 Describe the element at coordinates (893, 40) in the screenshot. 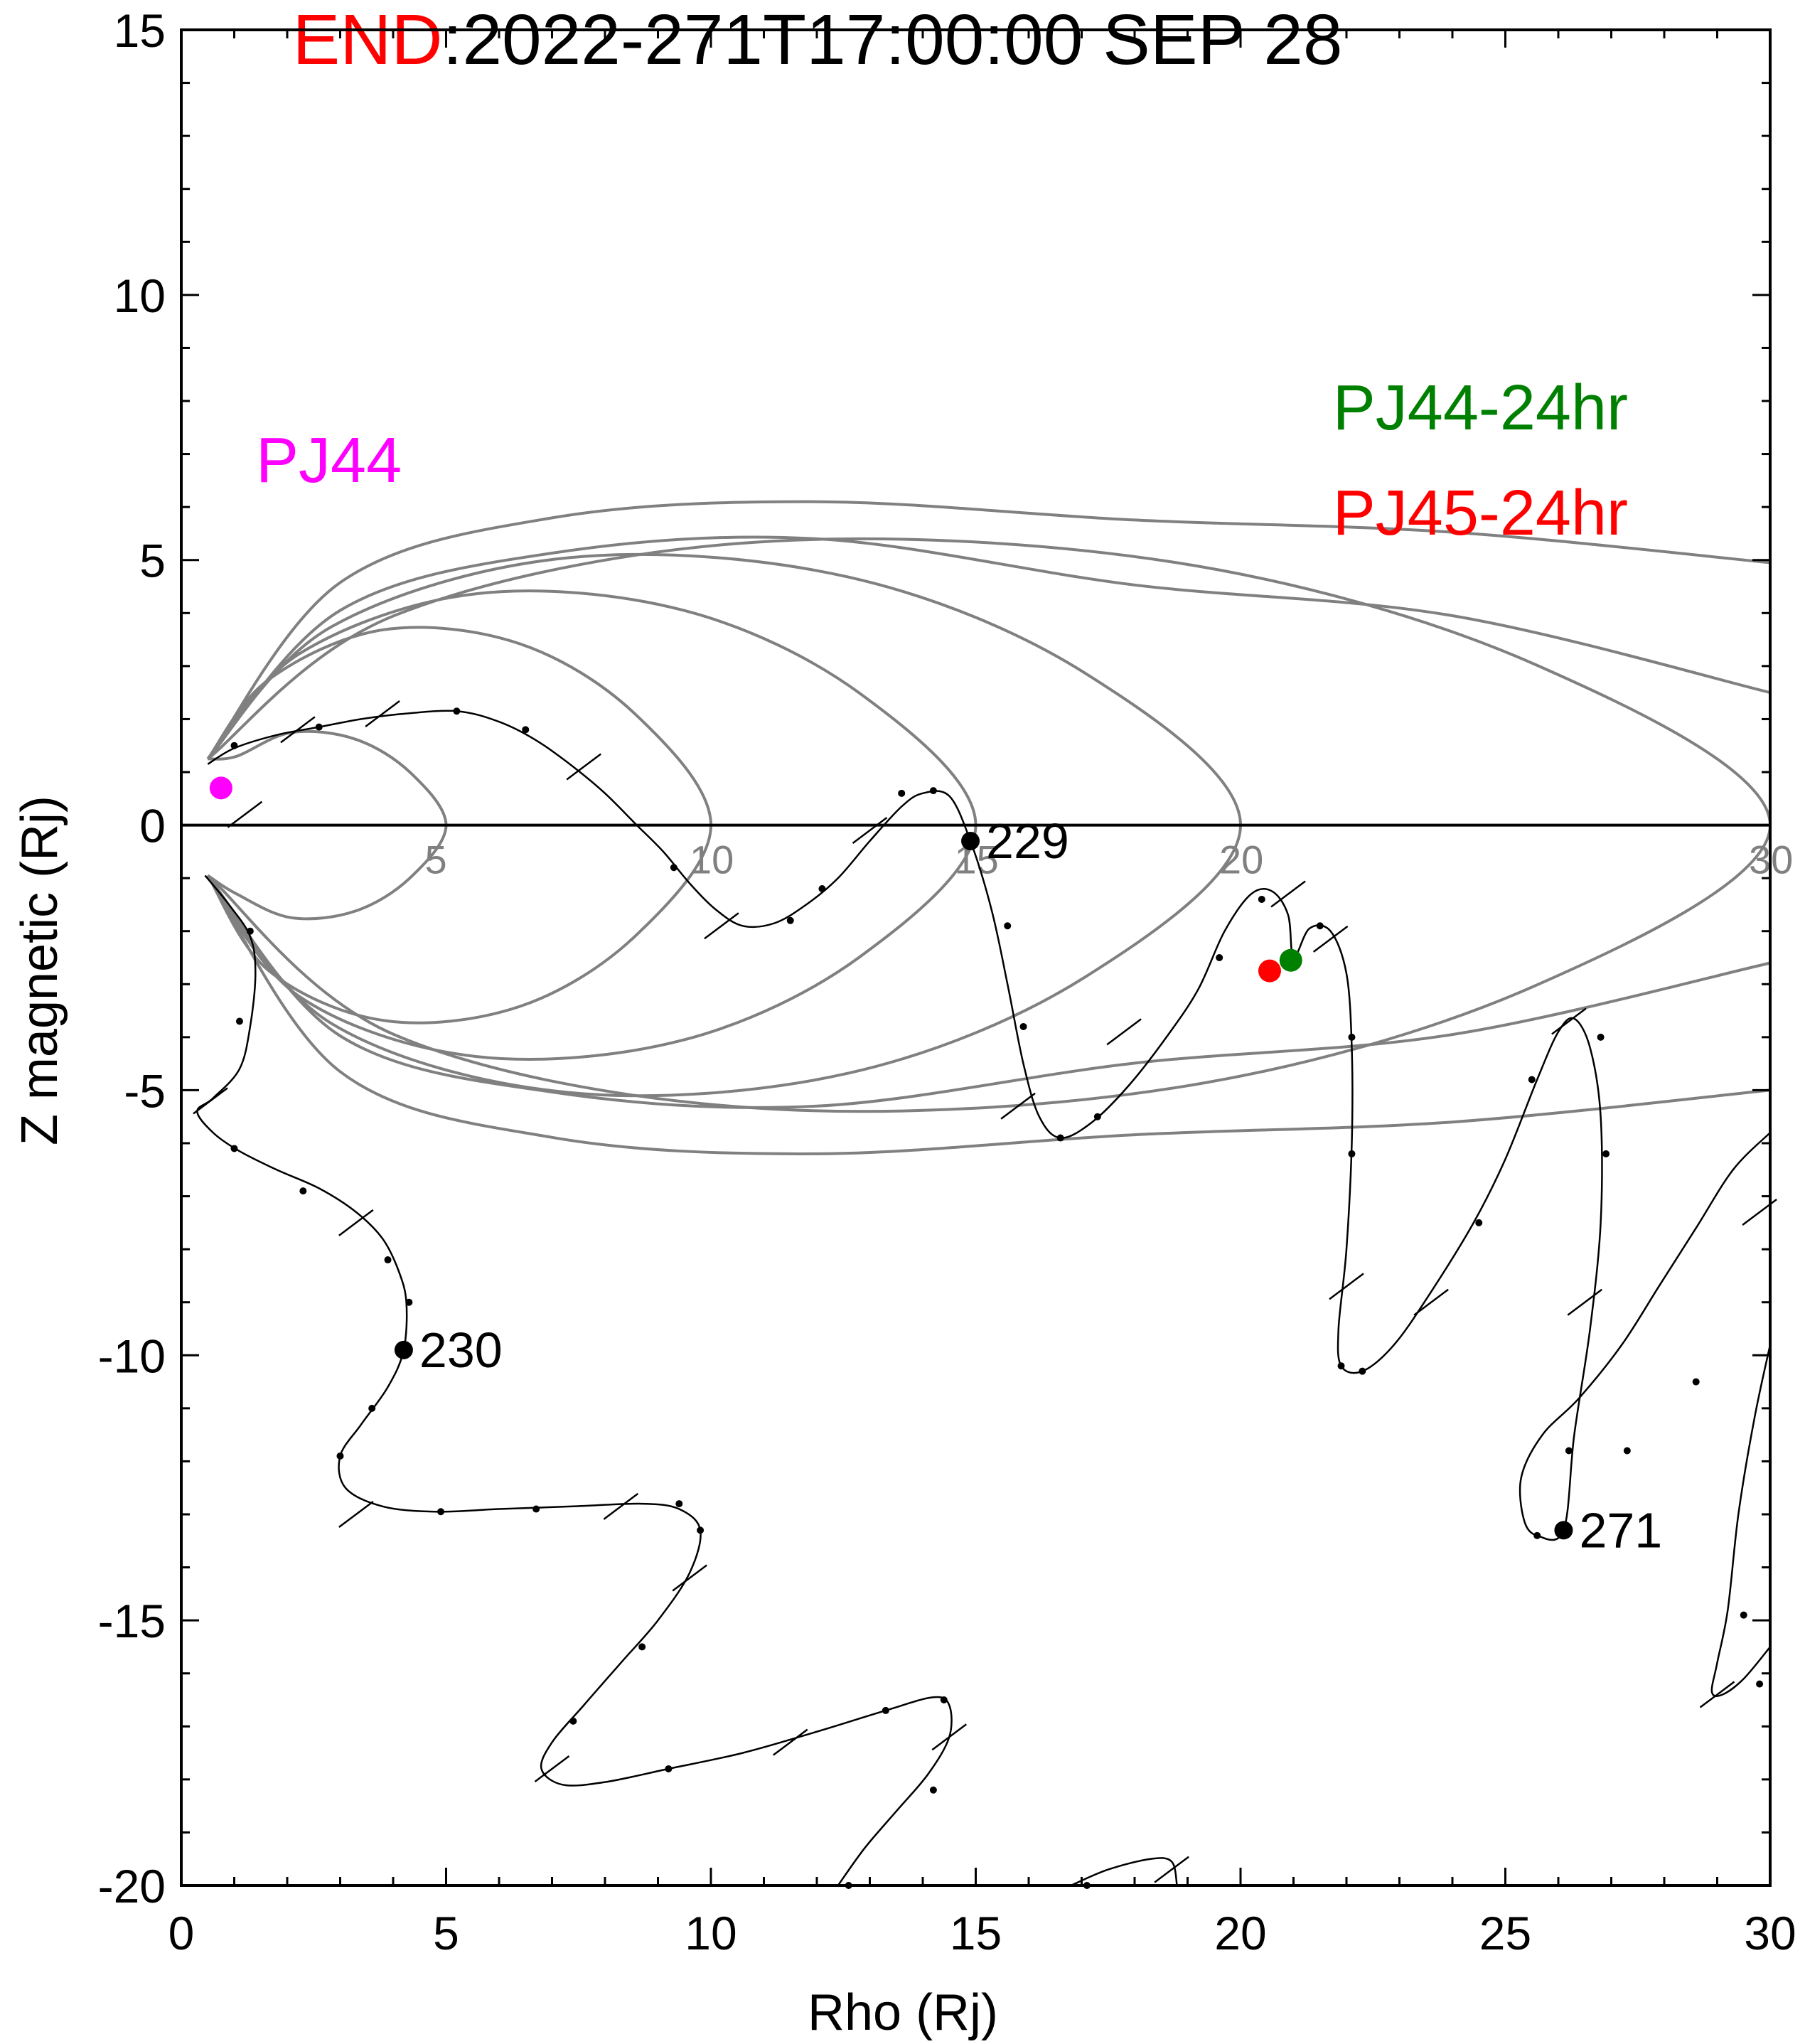

I see `chart-title-rest: :2022-271T17:00:00 SEP 28` at that location.